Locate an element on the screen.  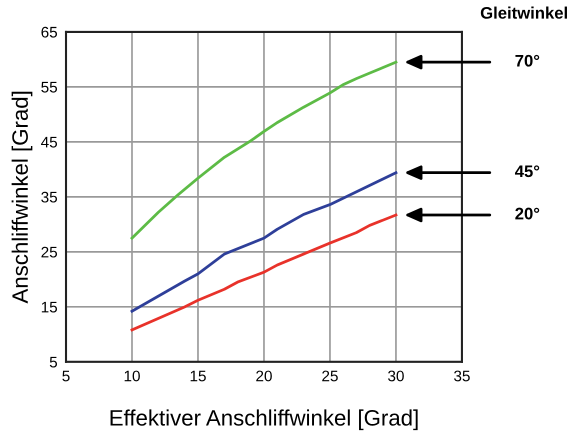
x-tick-label: 10 is located at coordinates (132, 376).